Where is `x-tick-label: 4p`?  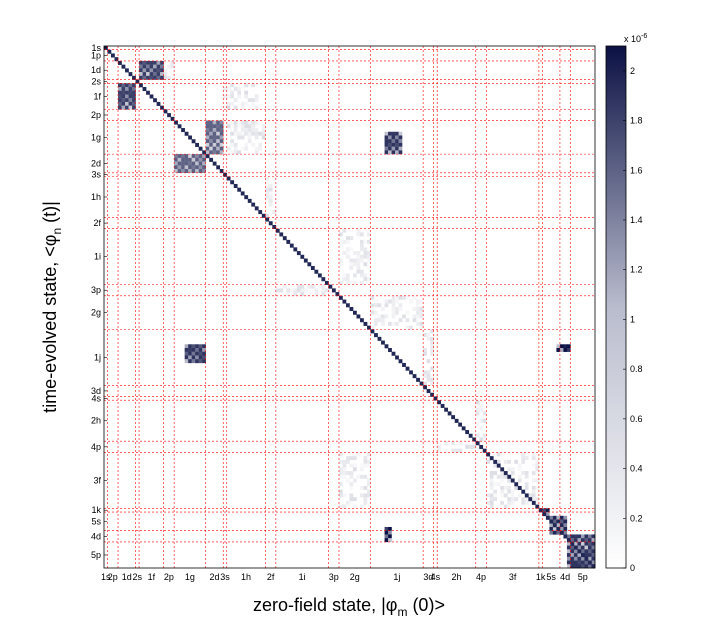
x-tick-label: 4p is located at coordinates (481, 577).